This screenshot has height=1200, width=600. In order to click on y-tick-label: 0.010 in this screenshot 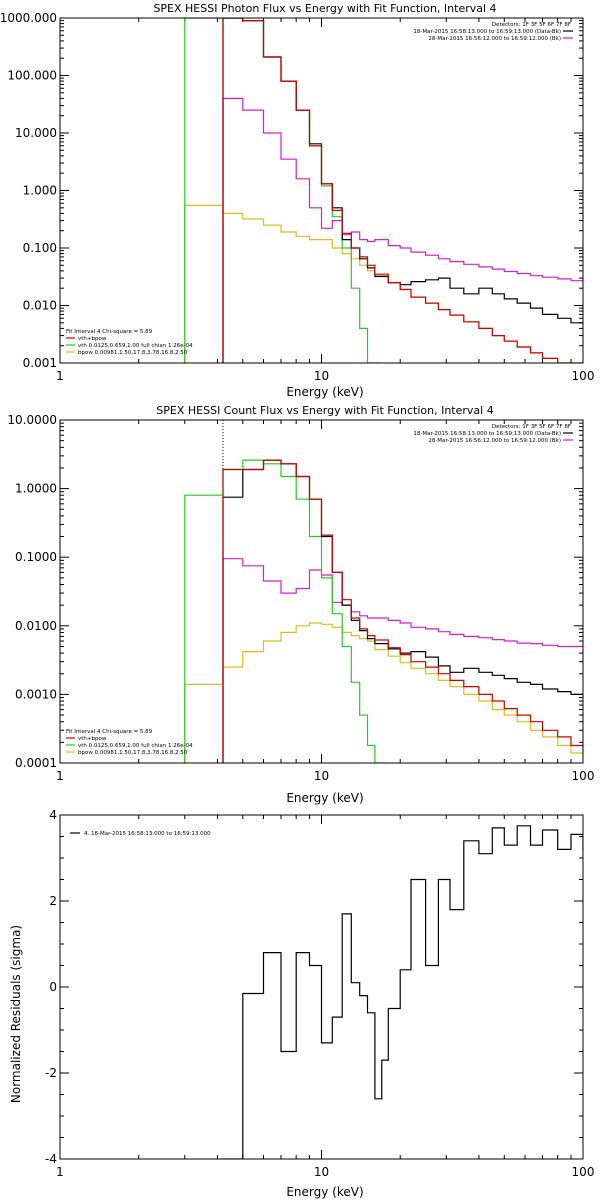, I will do `click(40, 306)`.